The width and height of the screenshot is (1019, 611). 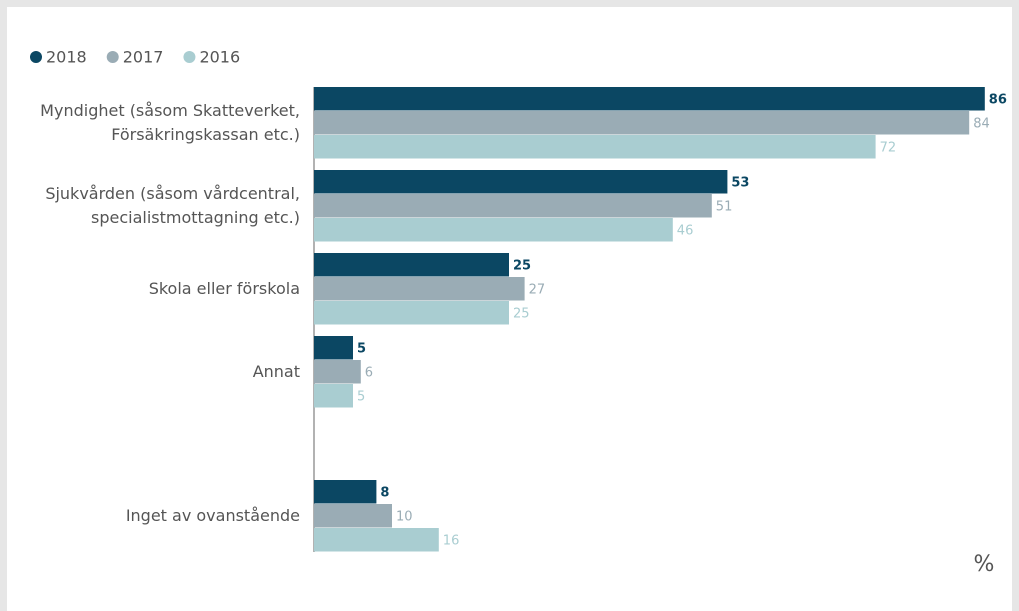 I want to click on category-label: Annat, so click(x=276, y=371).